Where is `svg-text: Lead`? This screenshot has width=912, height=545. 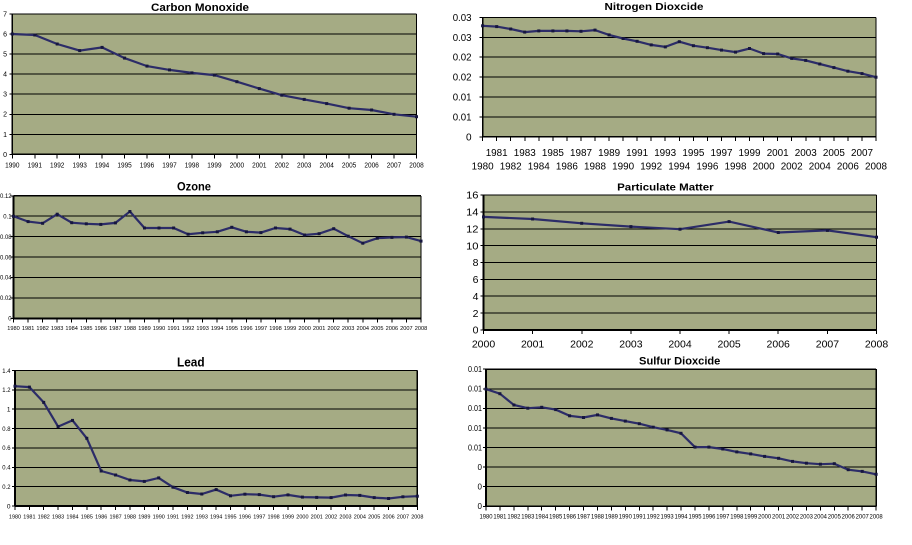
svg-text: Lead is located at coordinates (191, 362).